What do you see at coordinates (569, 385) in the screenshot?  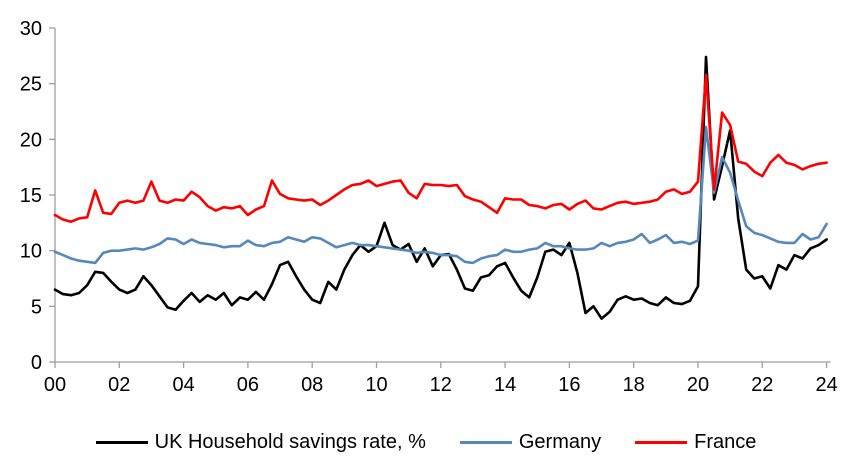 I see `x-axis-tick-label: 16` at bounding box center [569, 385].